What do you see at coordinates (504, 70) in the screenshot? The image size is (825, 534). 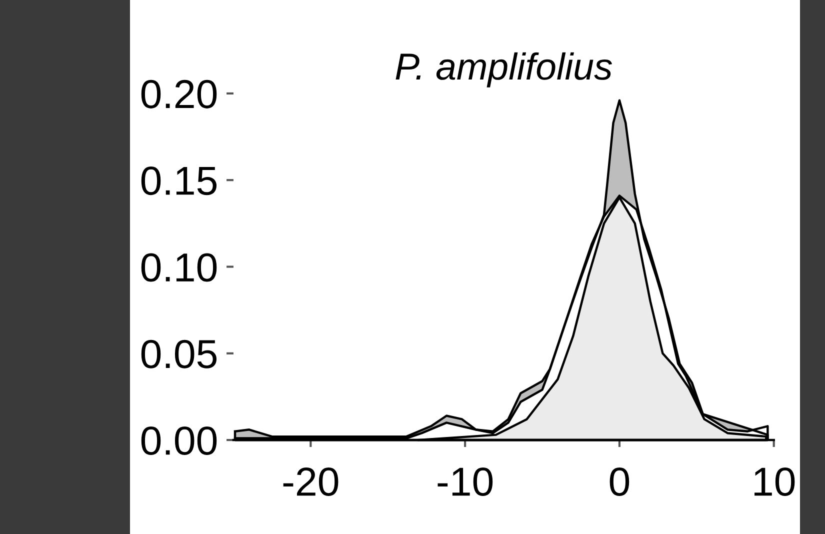 I see `chart-title: P. amplifolius` at bounding box center [504, 70].